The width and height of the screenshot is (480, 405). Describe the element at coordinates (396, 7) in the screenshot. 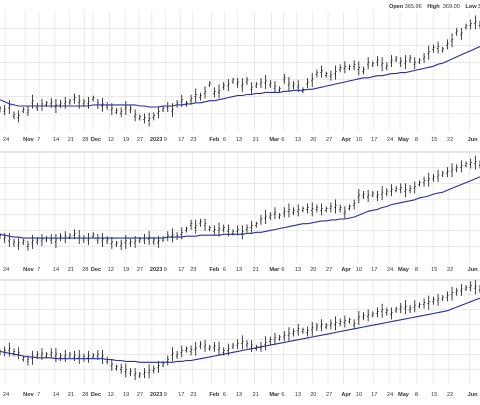

I see `header-label-open: Open` at that location.